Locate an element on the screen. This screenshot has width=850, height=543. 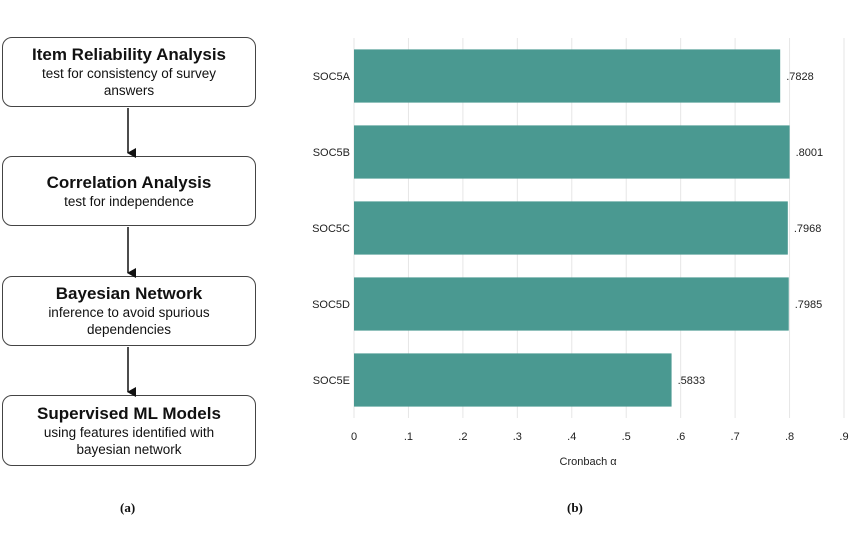
x-tick-label: .6 is located at coordinates (680, 437).